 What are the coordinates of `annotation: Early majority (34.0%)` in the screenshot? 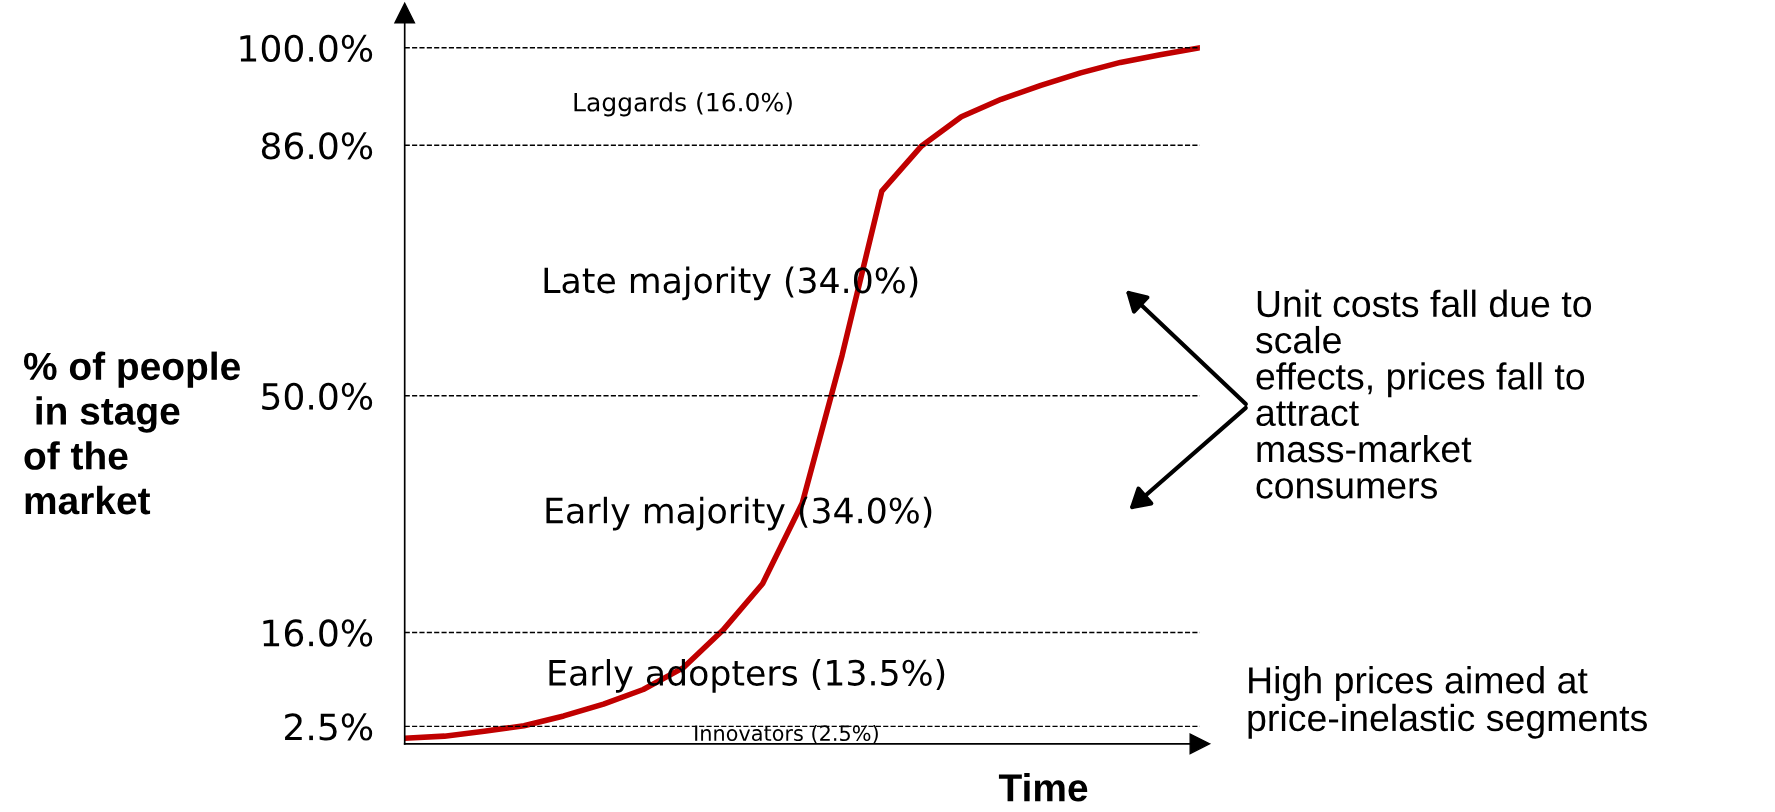 It's located at (739, 513).